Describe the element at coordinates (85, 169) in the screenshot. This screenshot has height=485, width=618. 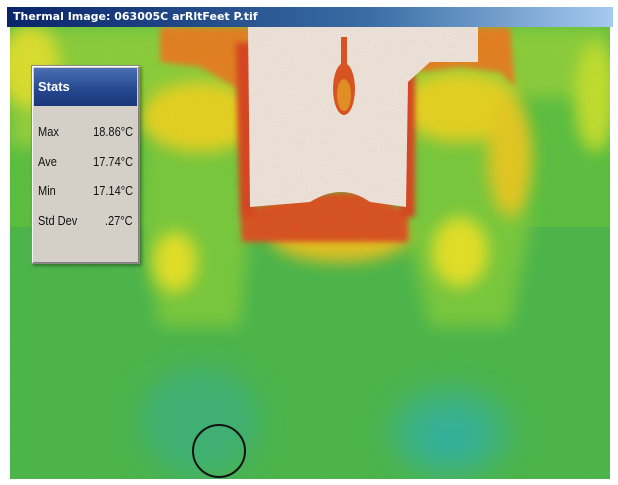
I see `stats-row-ave: Ave 17.74°C` at that location.